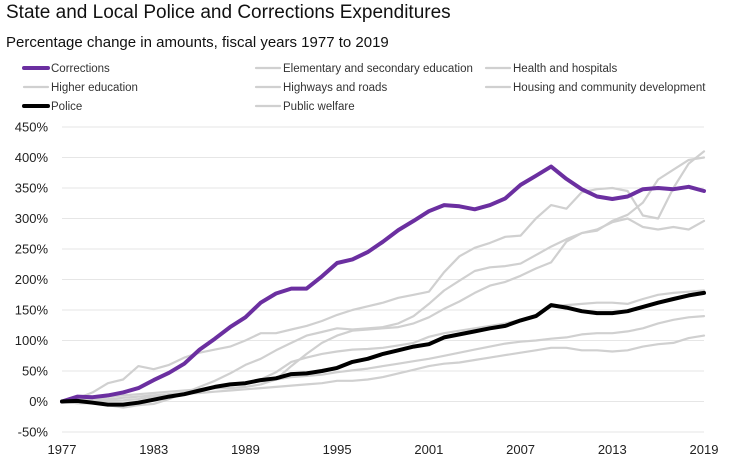 The height and width of the screenshot is (463, 729). What do you see at coordinates (62, 449) in the screenshot?
I see `x-tick-label: 1977` at bounding box center [62, 449].